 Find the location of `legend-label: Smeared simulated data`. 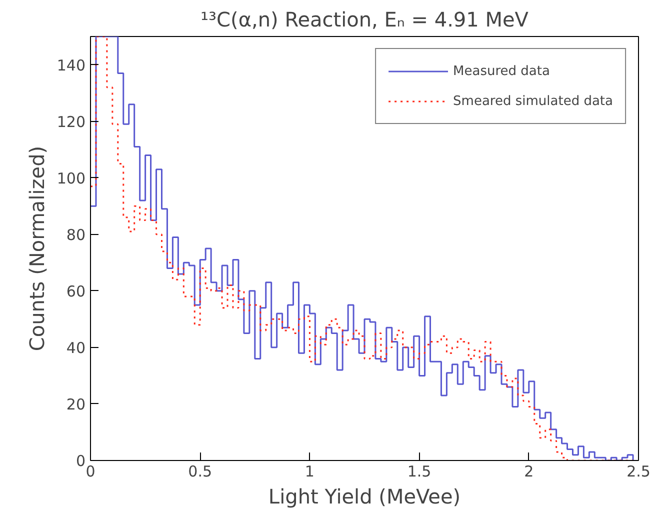

legend-label: Smeared simulated data is located at coordinates (533, 101).